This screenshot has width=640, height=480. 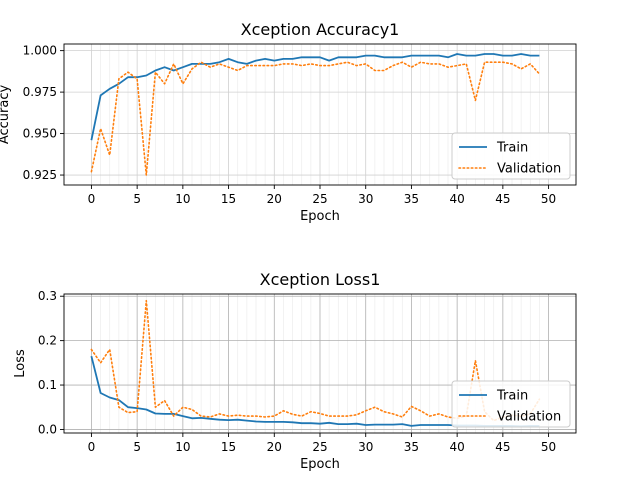 I want to click on chart-title: Xception Accuracy1, so click(x=320, y=29).